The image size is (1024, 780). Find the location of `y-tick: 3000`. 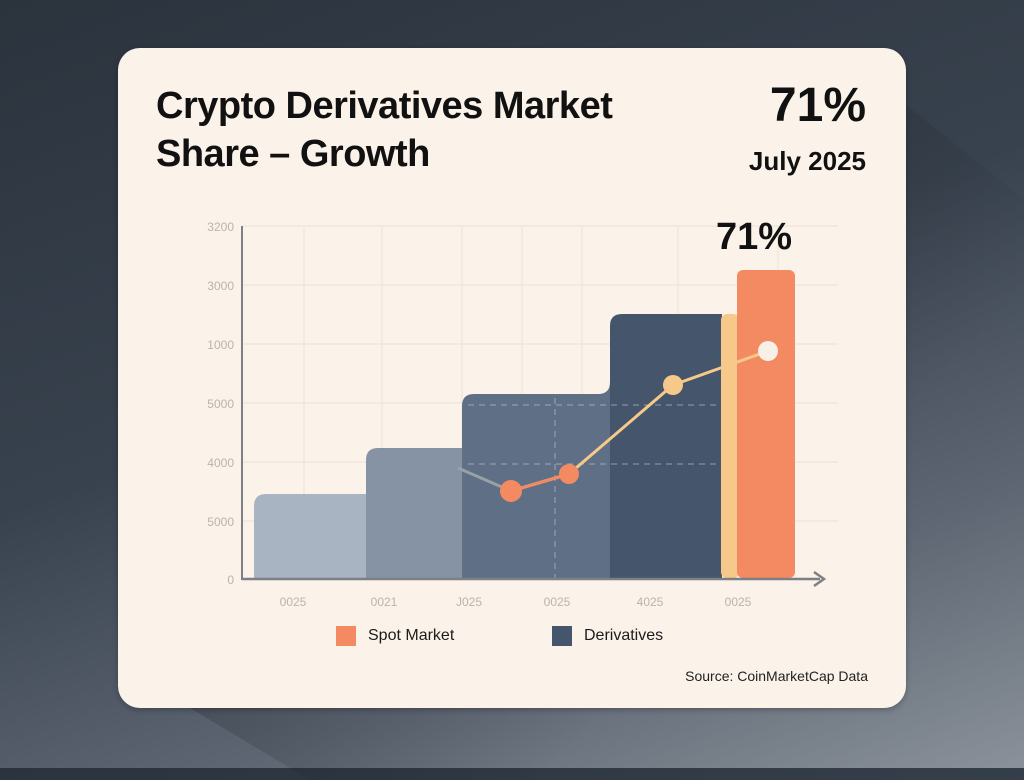

y-tick: 3000 is located at coordinates (220, 286).